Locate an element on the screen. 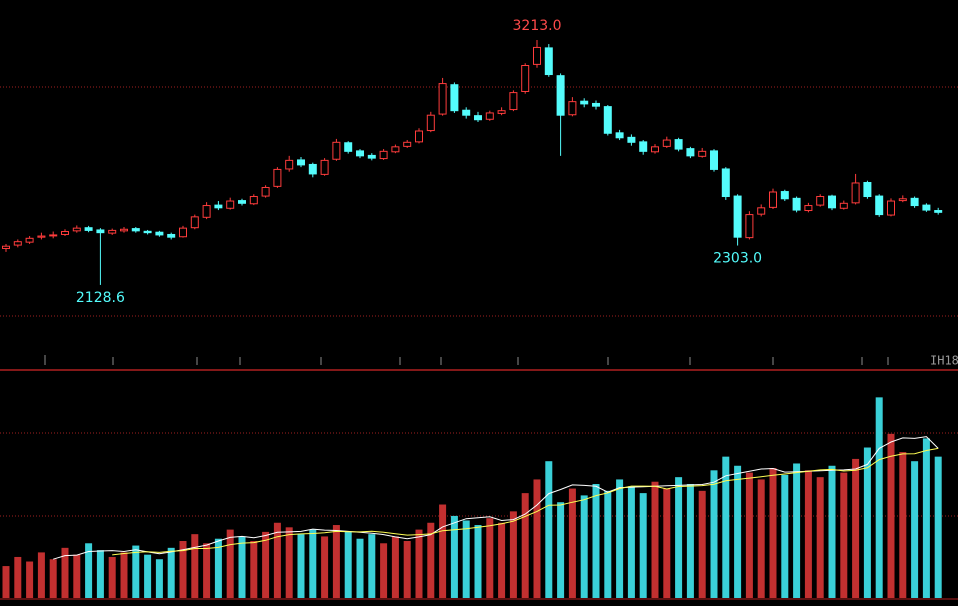 This screenshot has height=606, width=958. time-ticks is located at coordinates (466, 360).